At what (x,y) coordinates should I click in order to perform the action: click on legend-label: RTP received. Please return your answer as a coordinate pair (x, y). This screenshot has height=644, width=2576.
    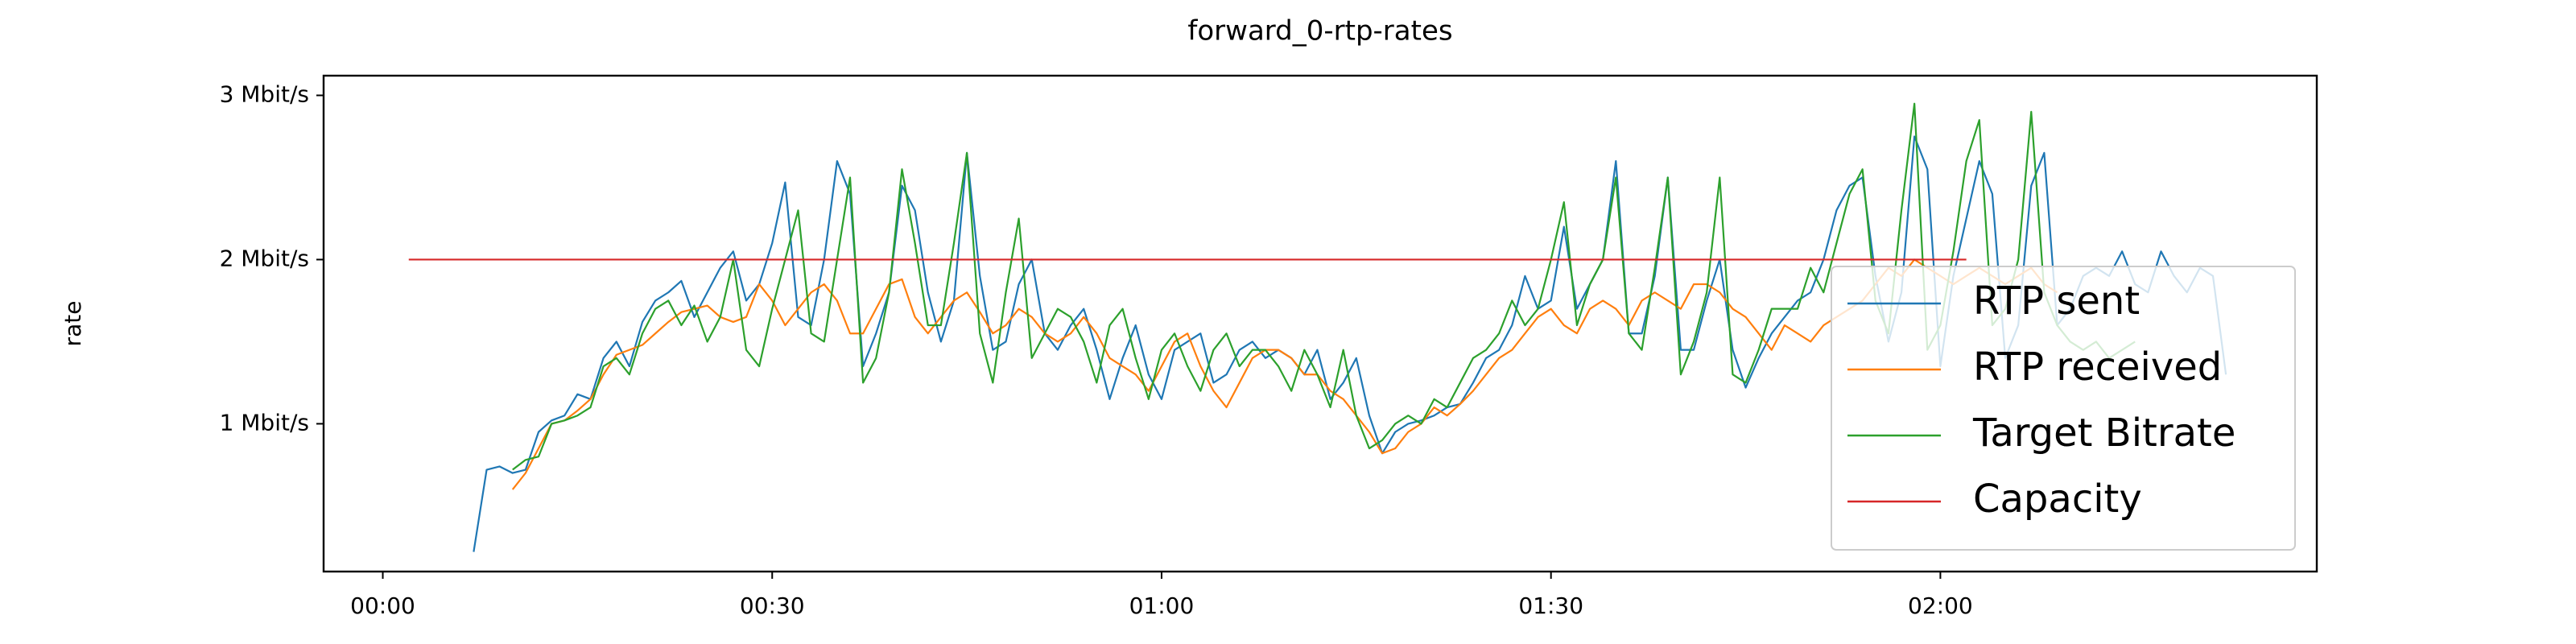
    Looking at the image, I should click on (2097, 367).